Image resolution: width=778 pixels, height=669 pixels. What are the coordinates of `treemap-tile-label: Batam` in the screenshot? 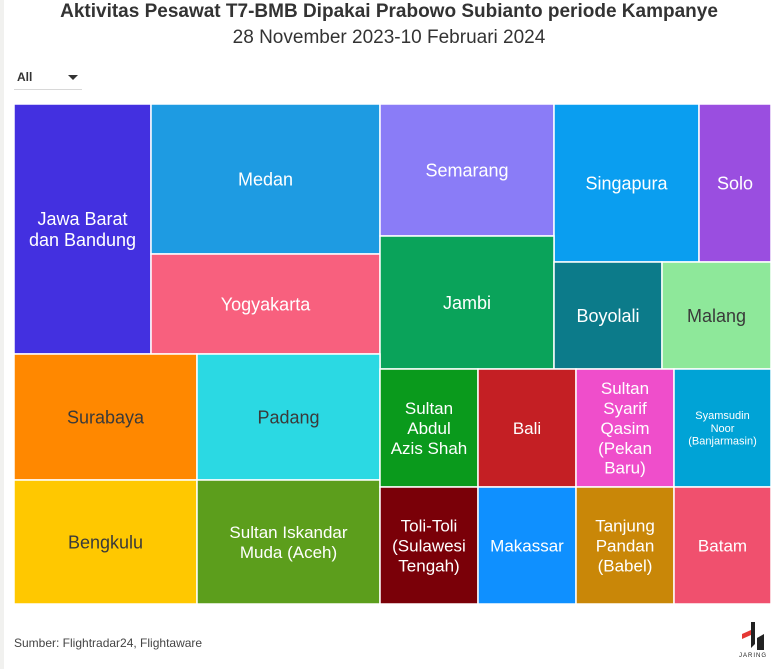 It's located at (722, 545).